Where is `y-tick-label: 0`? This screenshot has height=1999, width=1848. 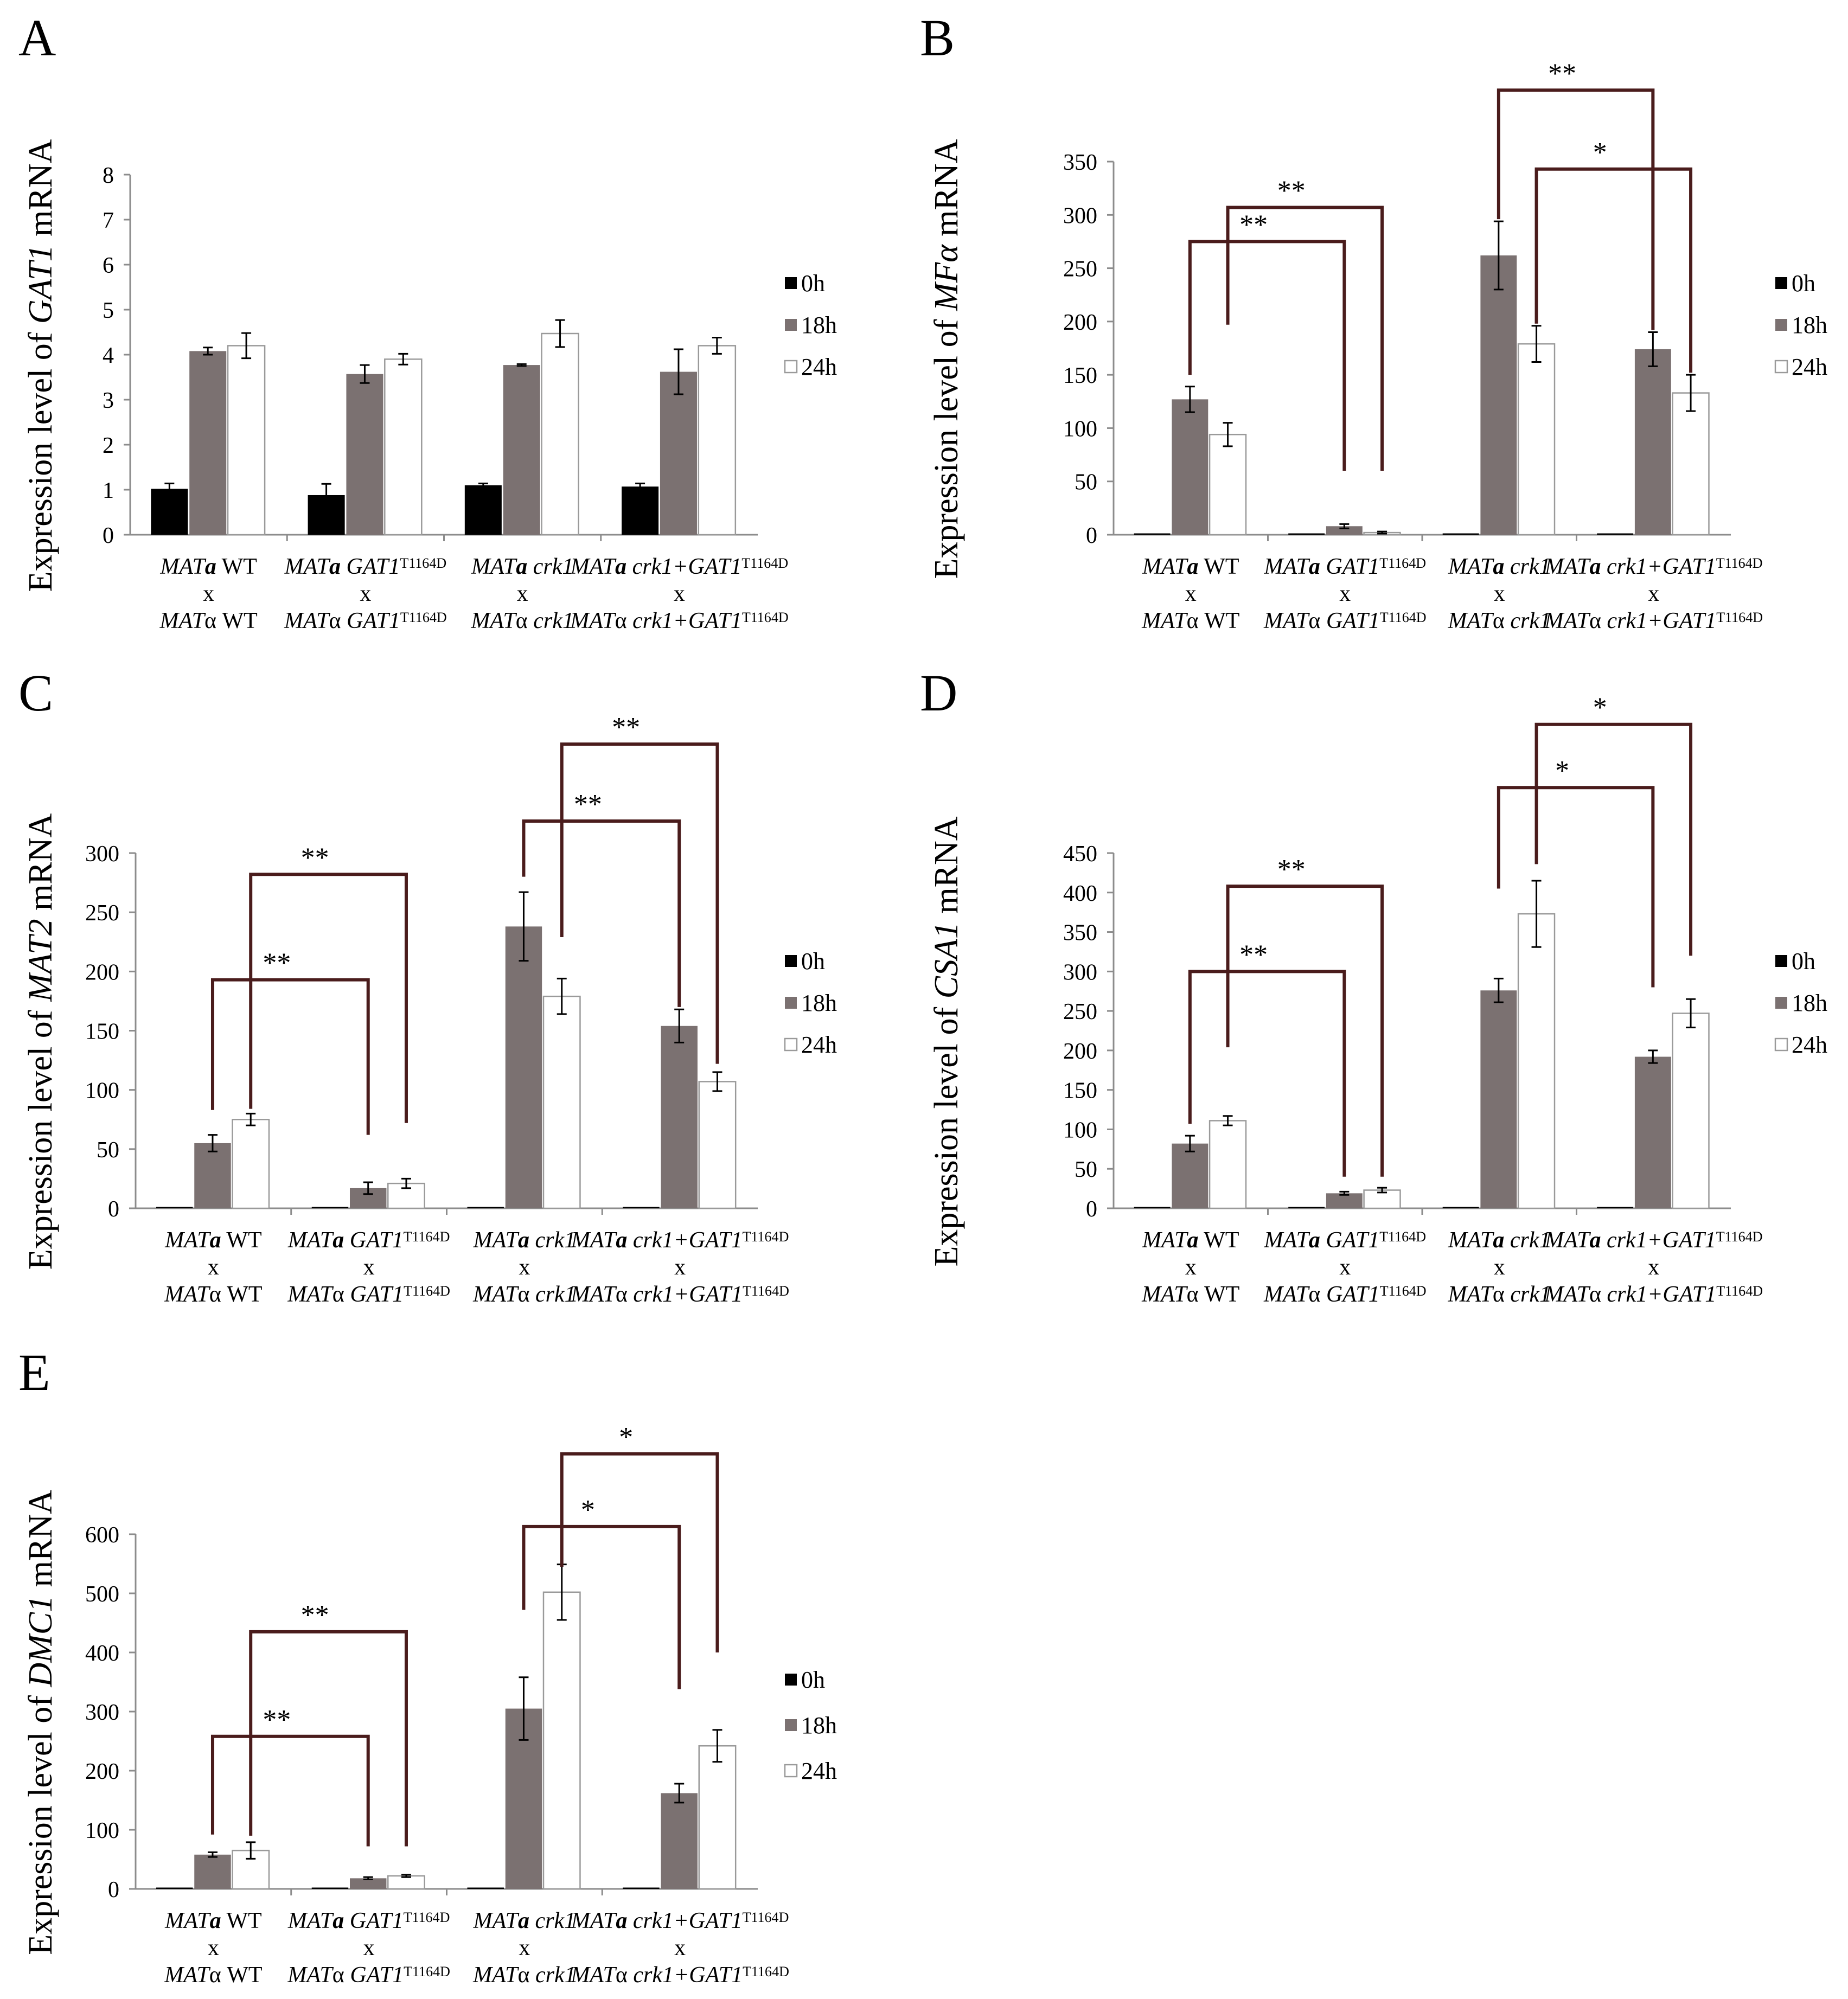 y-tick-label: 0 is located at coordinates (113, 1209).